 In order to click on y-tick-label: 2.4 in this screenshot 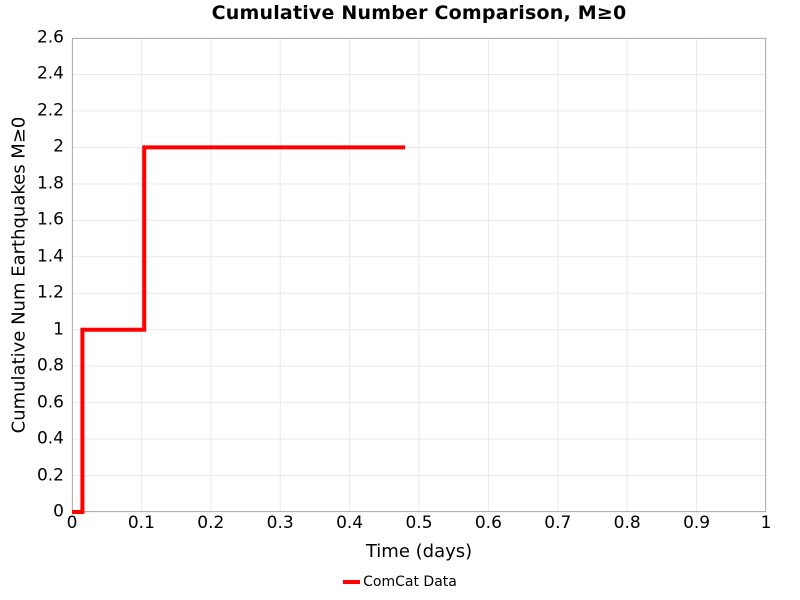, I will do `click(50, 73)`.